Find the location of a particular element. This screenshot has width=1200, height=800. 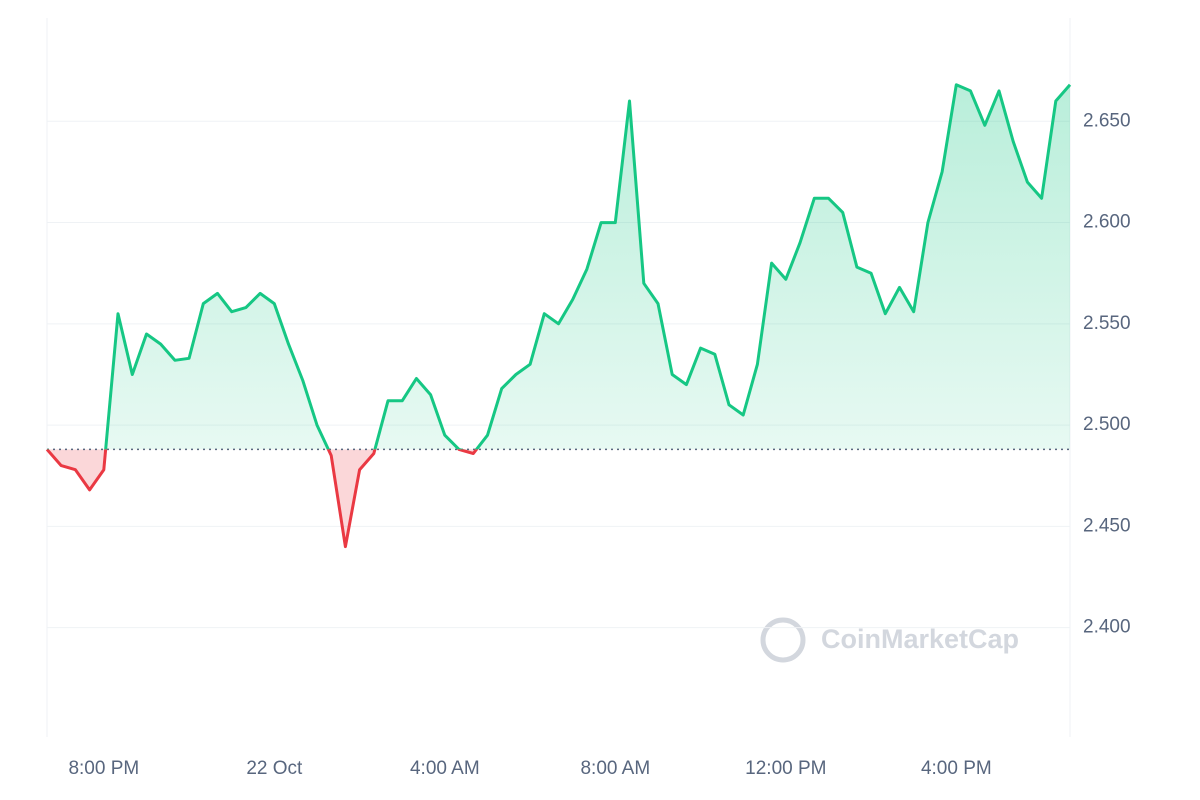

x-tick-label: 4:00 AM is located at coordinates (445, 768).